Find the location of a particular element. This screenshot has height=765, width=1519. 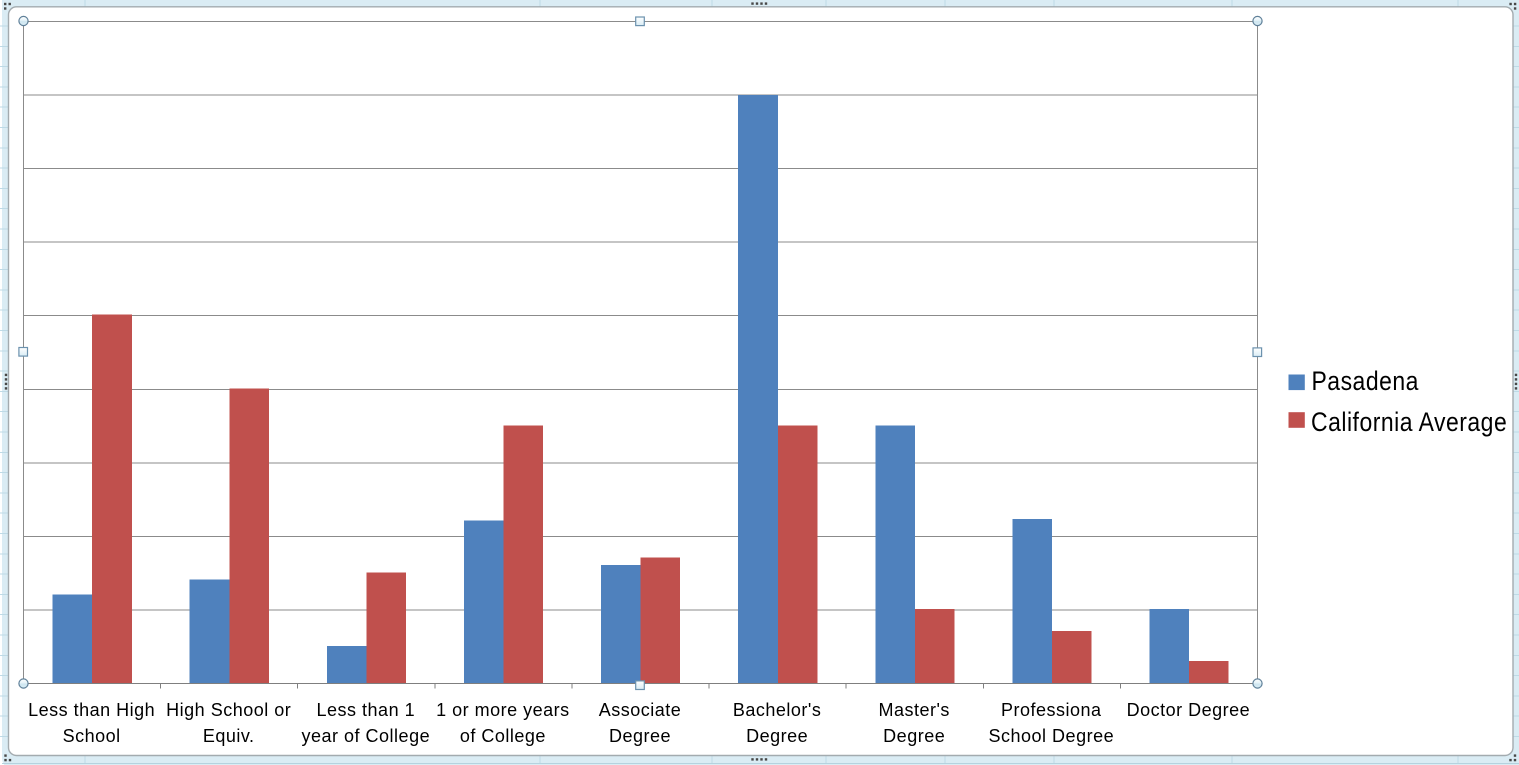

svg-text: California Average is located at coordinates (1409, 422).